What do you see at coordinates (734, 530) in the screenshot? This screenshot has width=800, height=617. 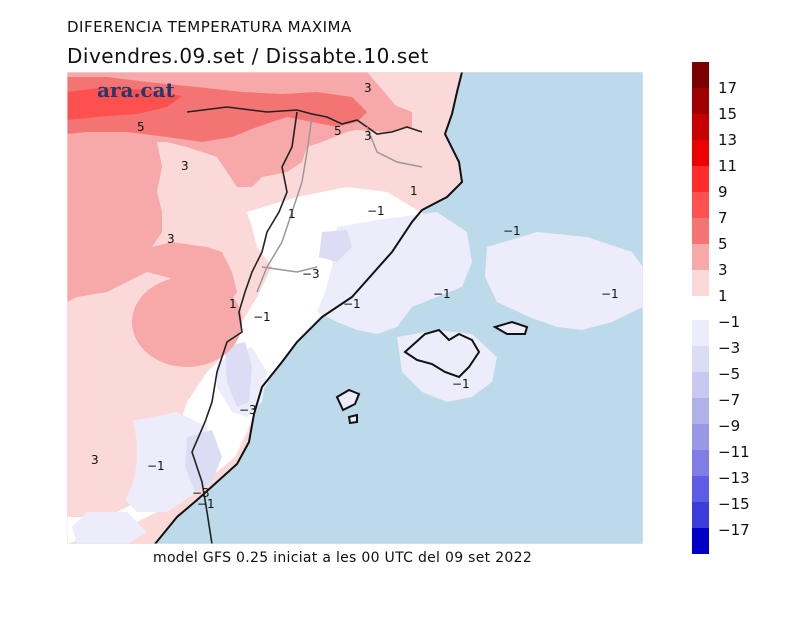 I see `legend-label: −17` at bounding box center [734, 530].